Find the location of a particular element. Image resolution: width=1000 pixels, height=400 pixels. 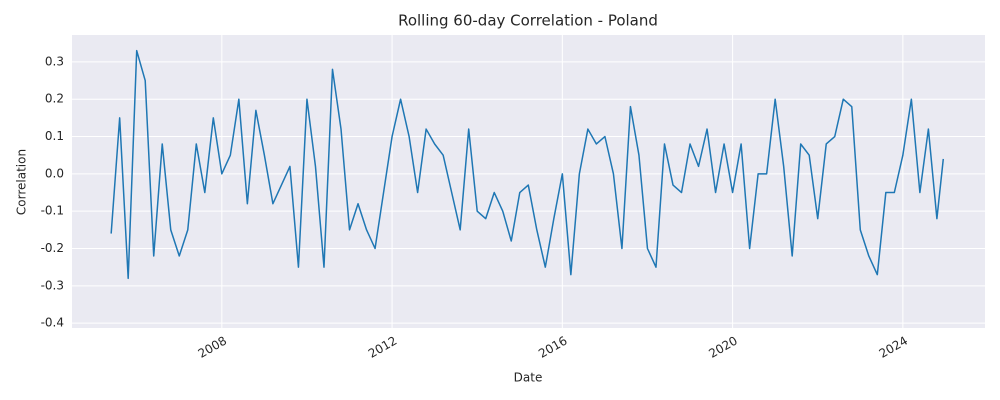

y-axis-label: Correlation is located at coordinates (22, 182).